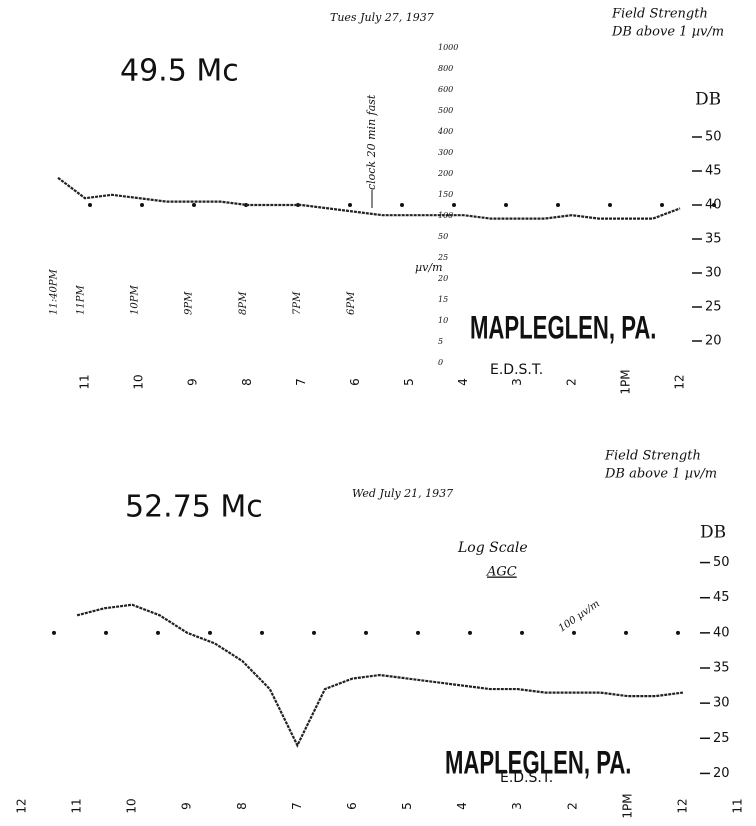 The image size is (756, 826). What do you see at coordinates (187, 806) in the screenshot?
I see `x-tick-label: 9` at bounding box center [187, 806].